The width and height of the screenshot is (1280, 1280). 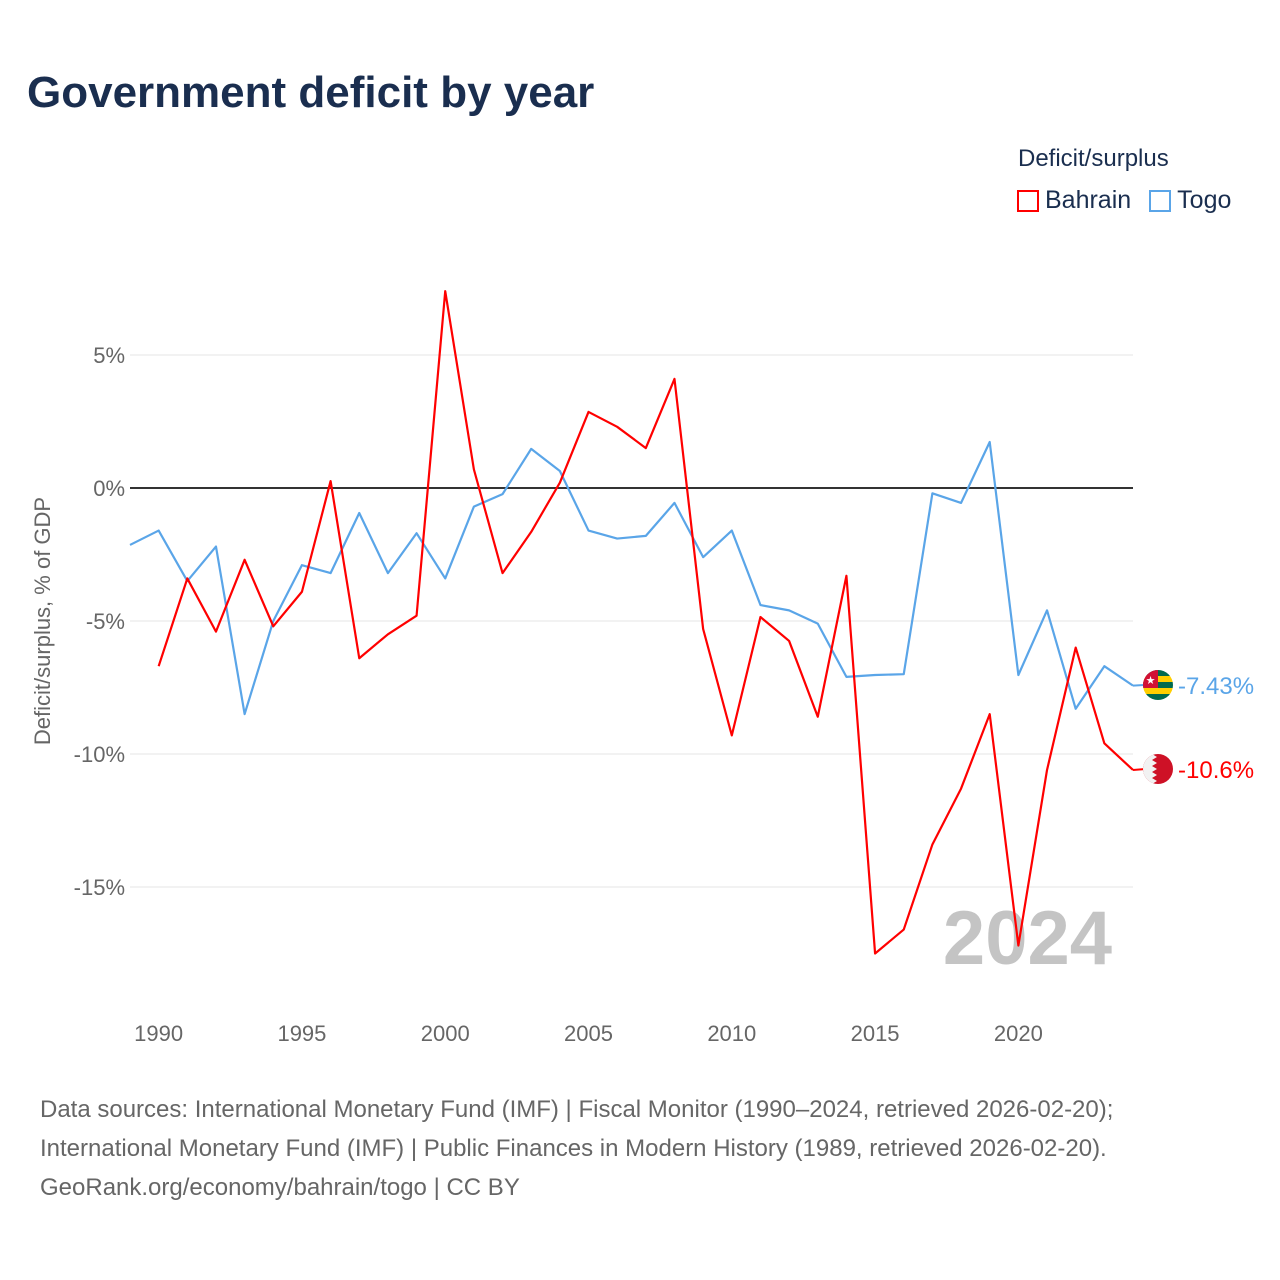 What do you see at coordinates (109, 355) in the screenshot?
I see `y-tick-label: 5%` at bounding box center [109, 355].